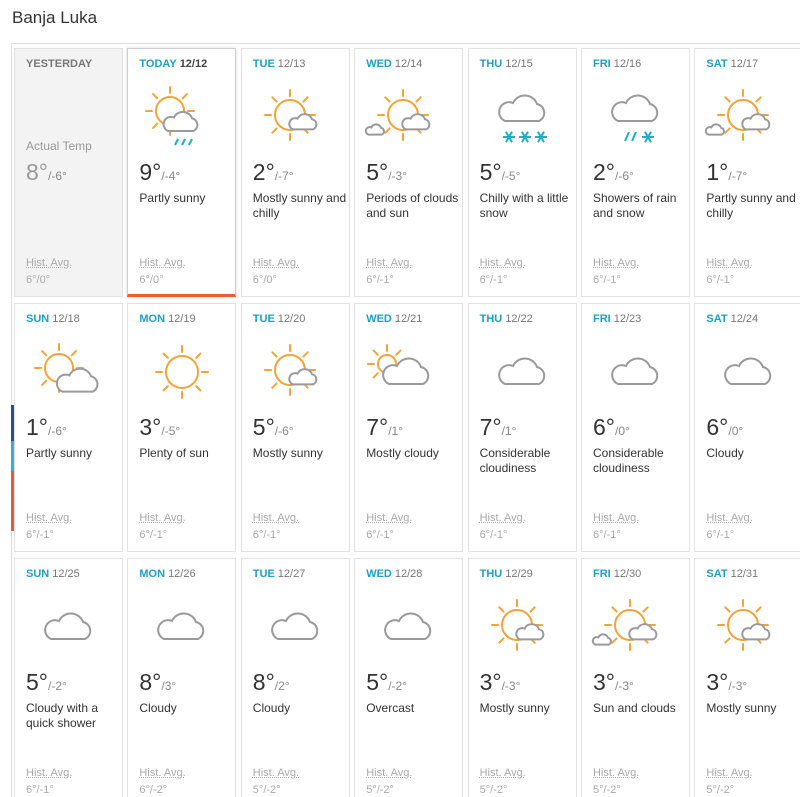  I want to click on low-temp: /-7°, so click(738, 176).